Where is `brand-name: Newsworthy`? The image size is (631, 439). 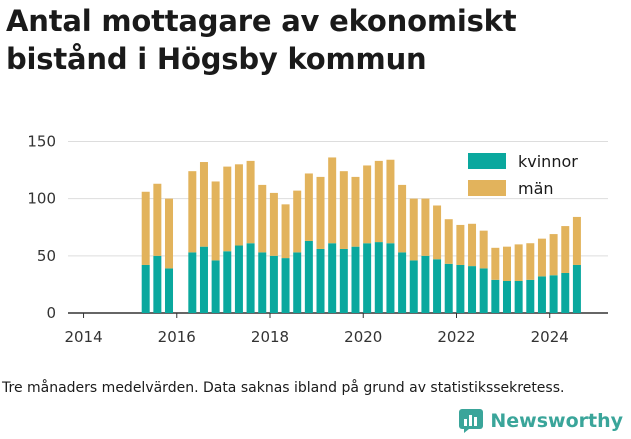 brand-name: Newsworthy is located at coordinates (556, 421).